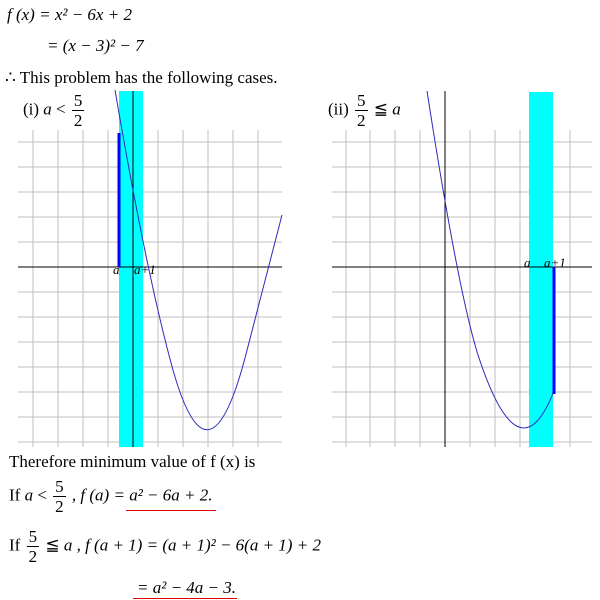 The height and width of the screenshot is (600, 600). Describe the element at coordinates (185, 598) in the screenshot. I see `case-2-answer-underline` at that location.